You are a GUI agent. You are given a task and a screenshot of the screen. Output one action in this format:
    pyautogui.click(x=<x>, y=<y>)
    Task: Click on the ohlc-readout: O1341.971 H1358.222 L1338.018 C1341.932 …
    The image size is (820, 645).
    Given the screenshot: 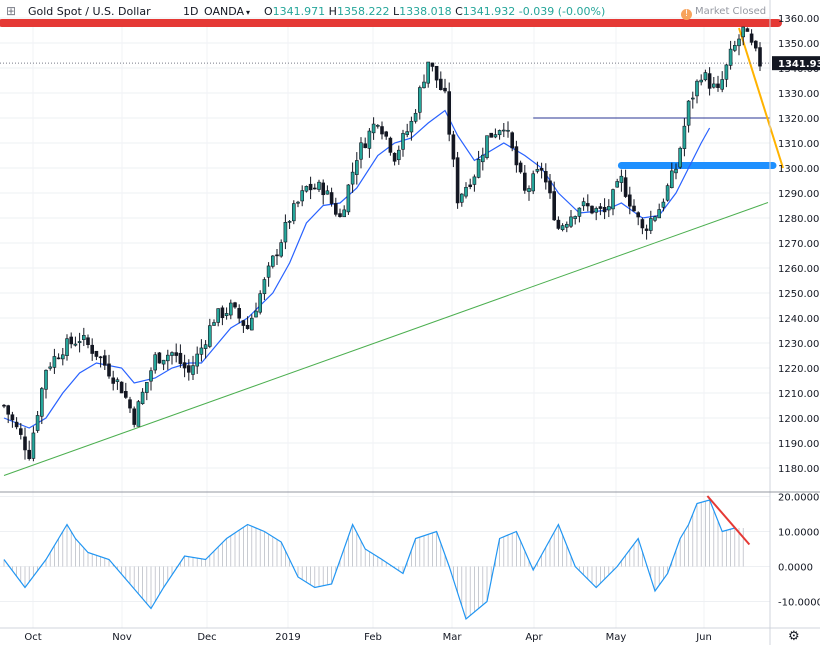 What is the action you would take?
    pyautogui.click(x=434, y=12)
    